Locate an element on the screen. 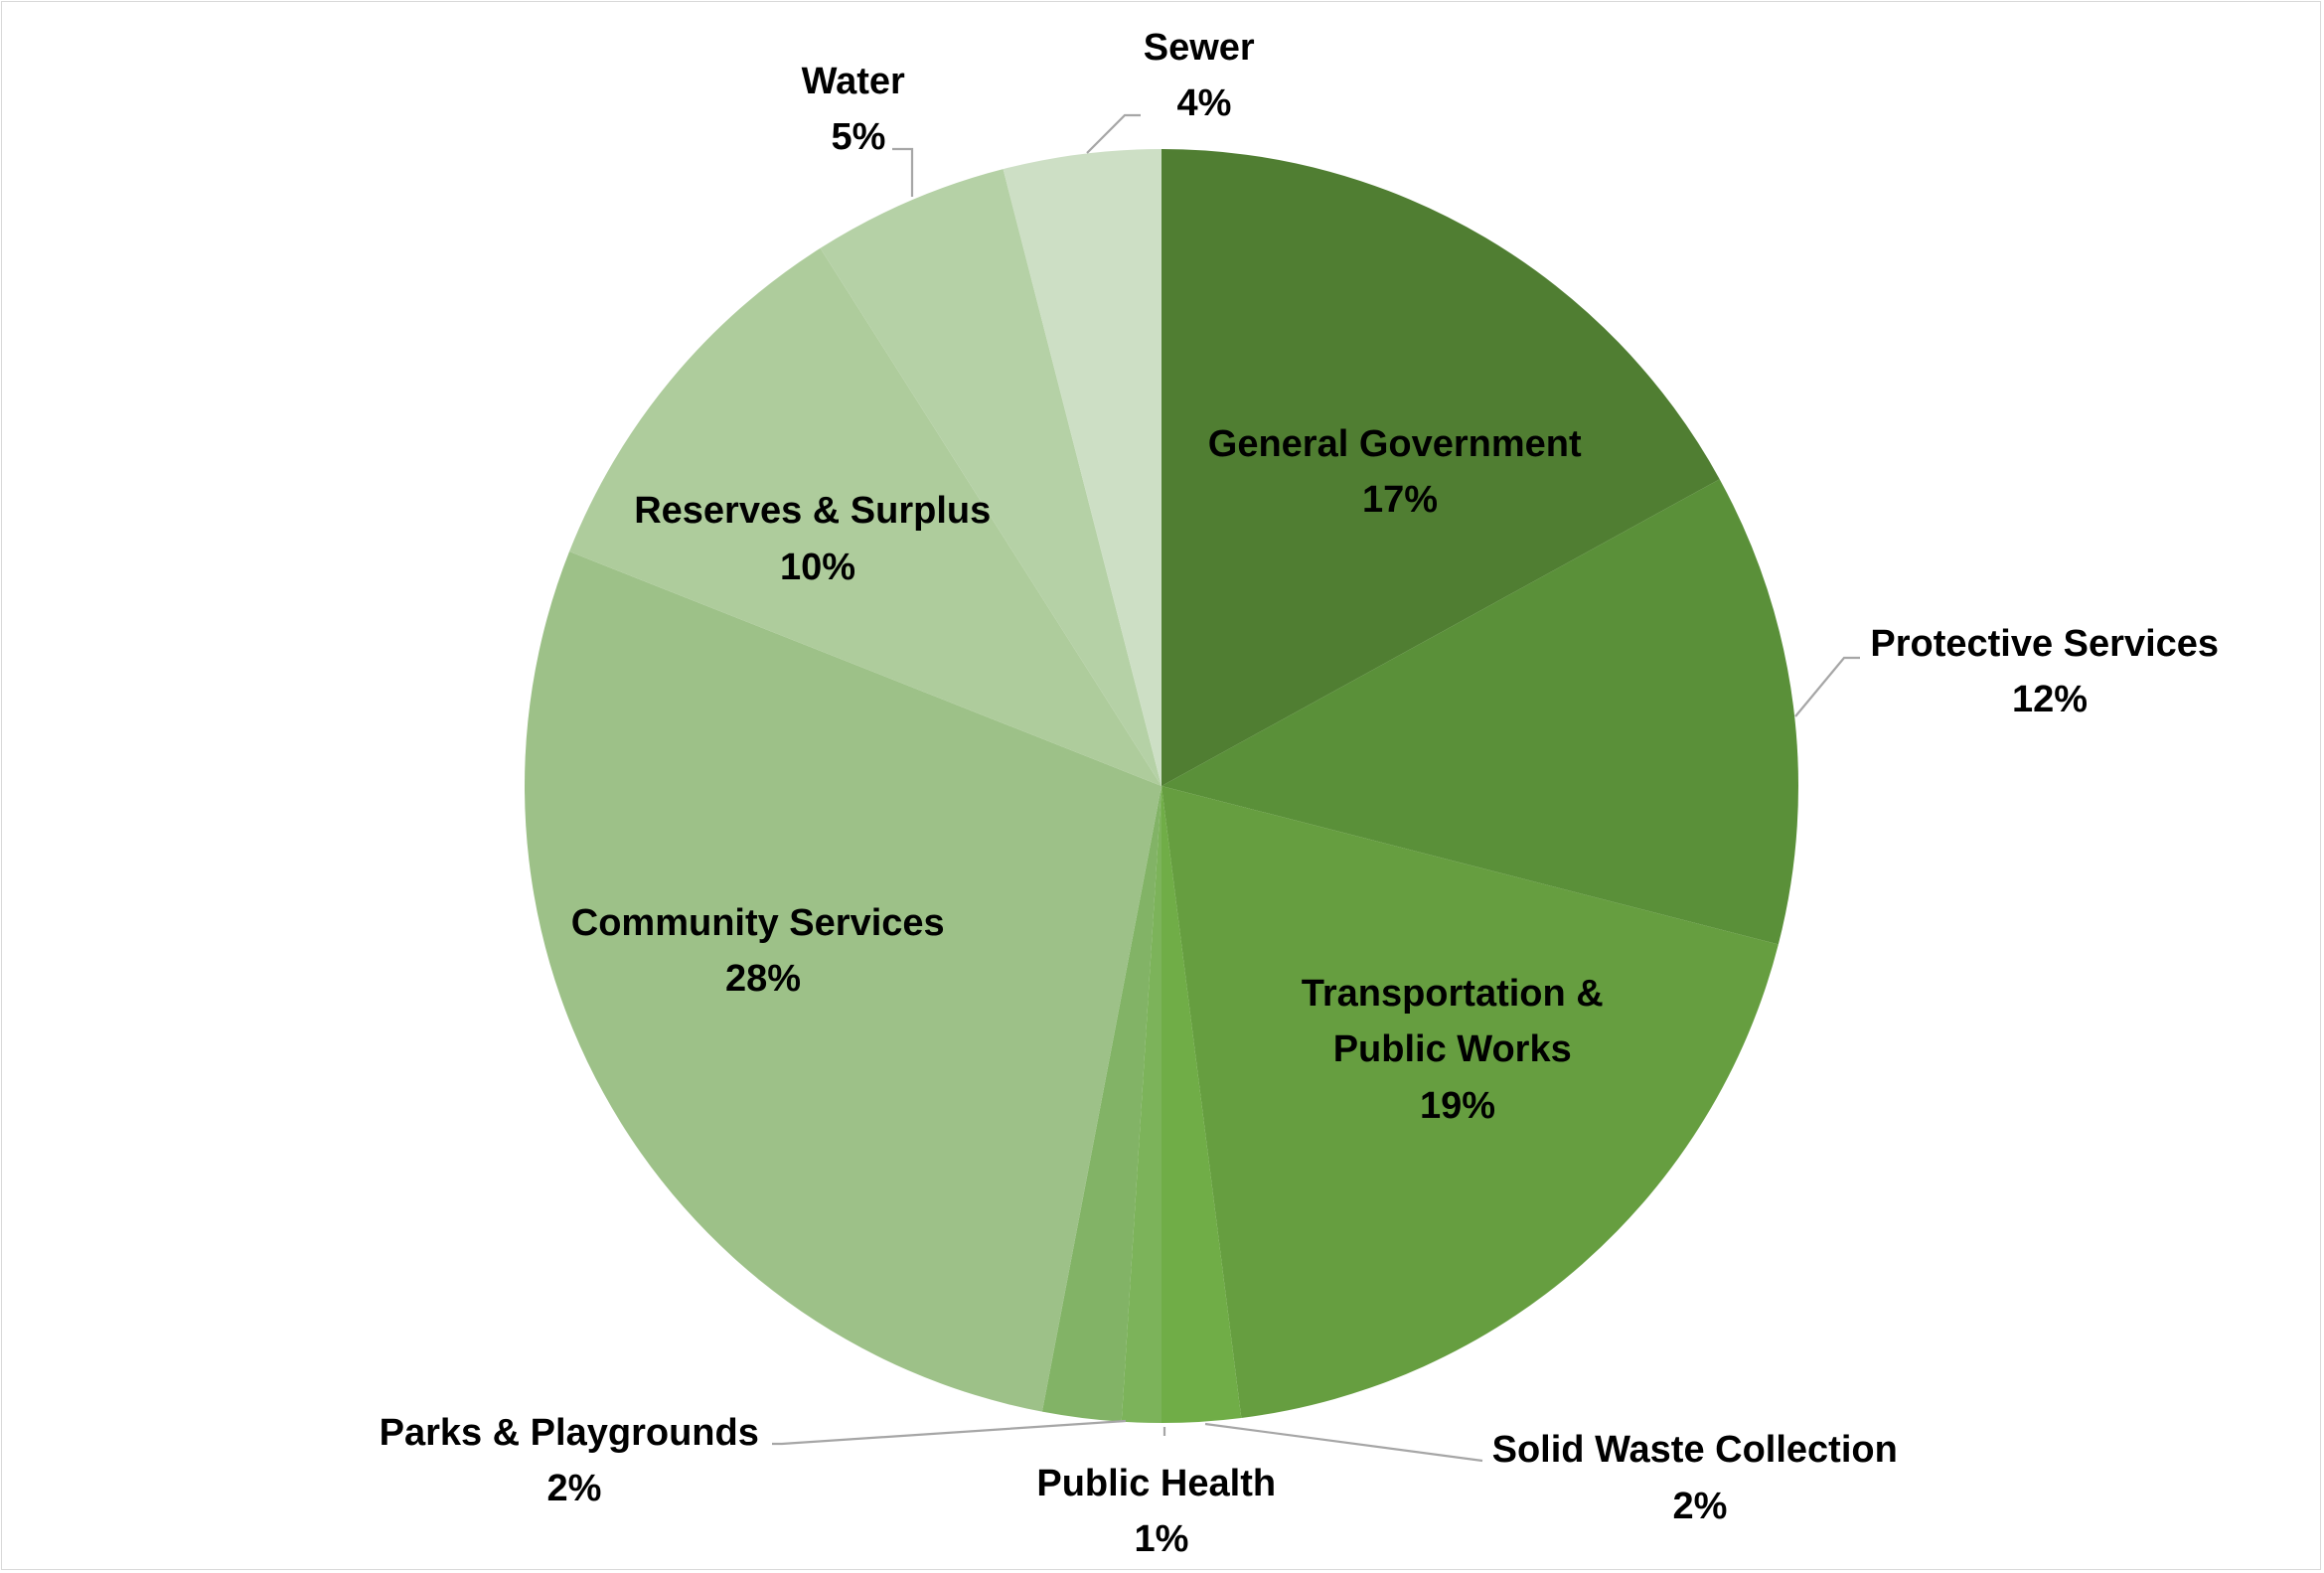  leader-line-sewer is located at coordinates (1113, 134).